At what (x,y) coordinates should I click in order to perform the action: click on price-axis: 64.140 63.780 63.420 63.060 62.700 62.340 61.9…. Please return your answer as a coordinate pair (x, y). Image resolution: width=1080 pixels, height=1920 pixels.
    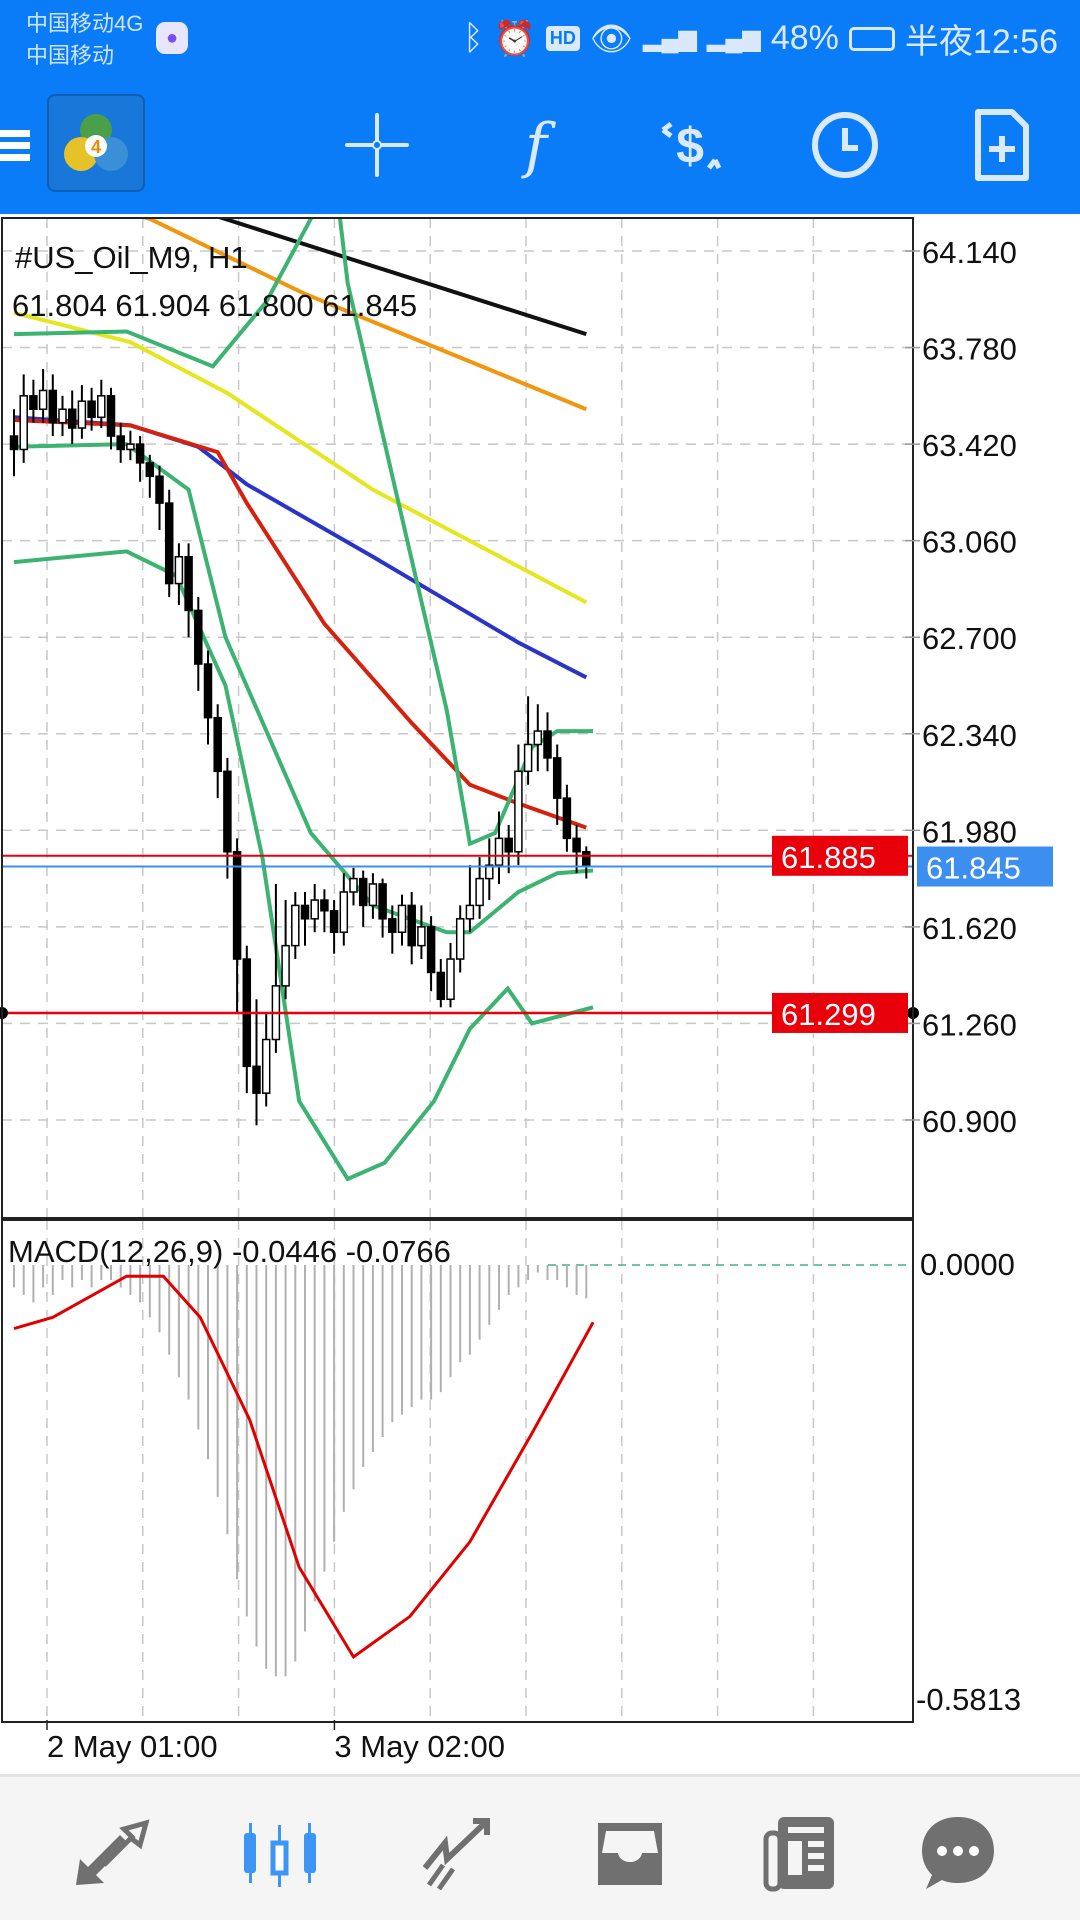
    Looking at the image, I should click on (961, 687).